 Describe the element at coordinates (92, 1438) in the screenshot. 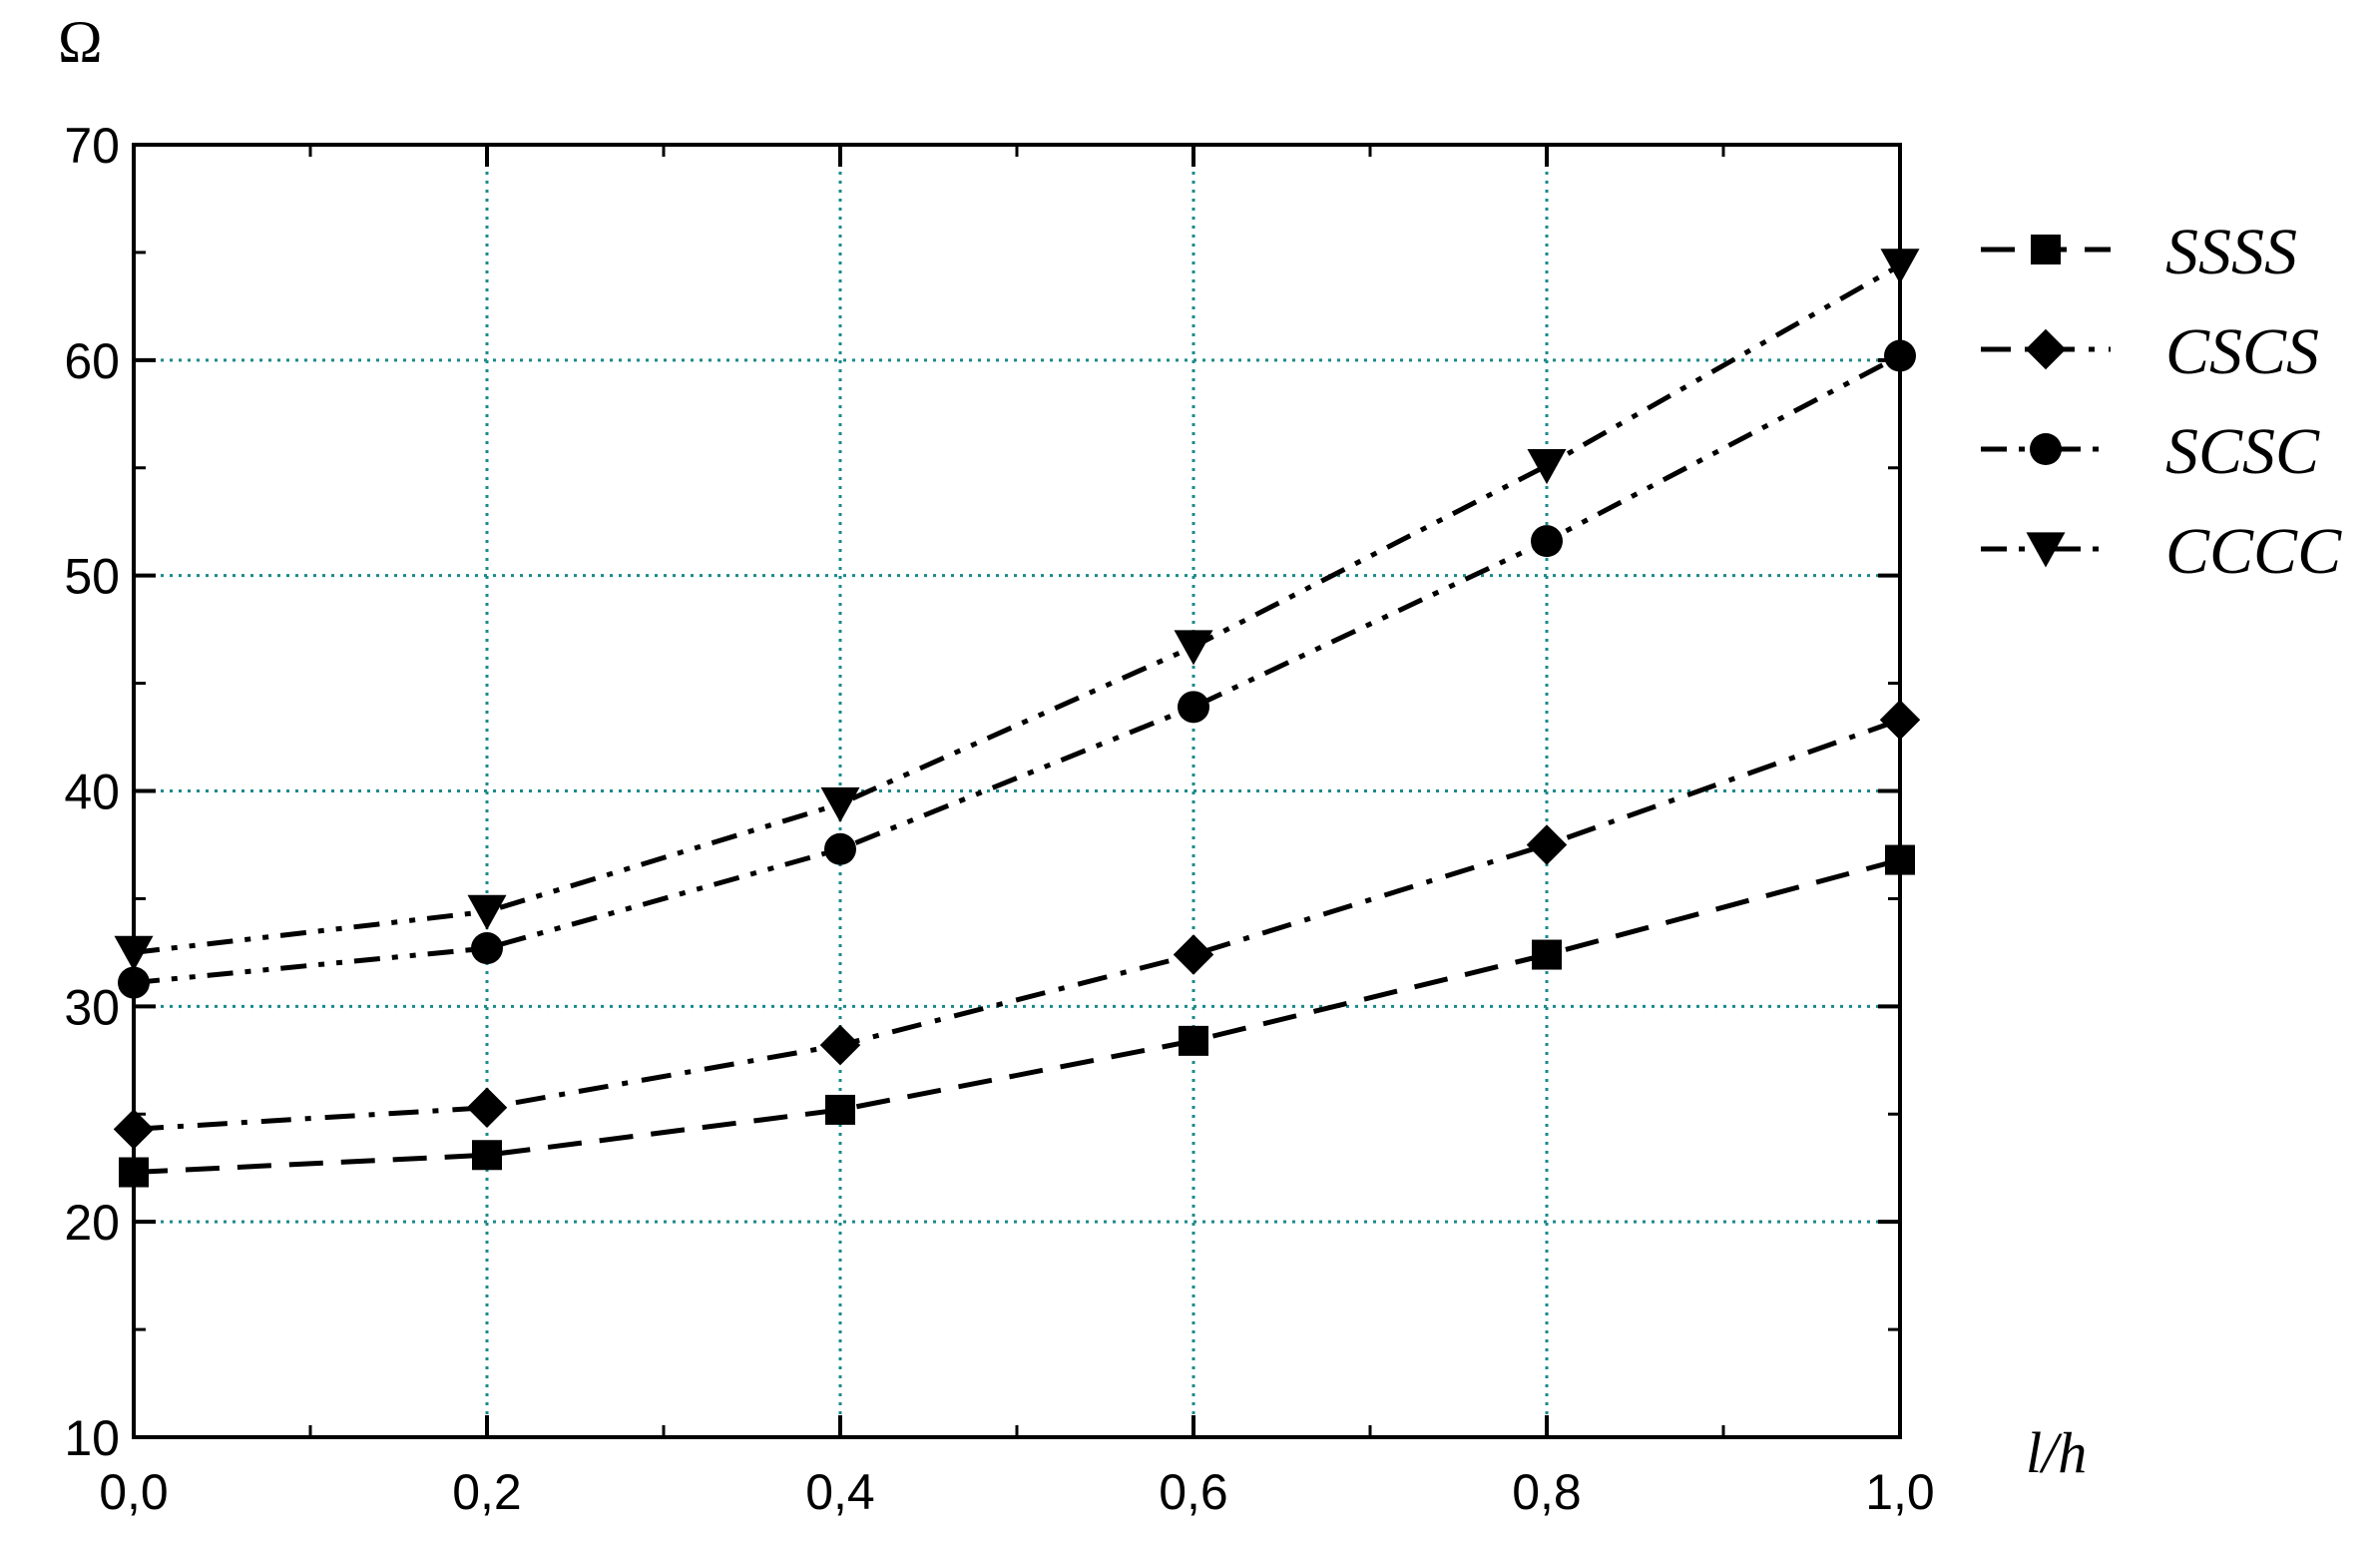

I see `y-tick-label: 10` at that location.